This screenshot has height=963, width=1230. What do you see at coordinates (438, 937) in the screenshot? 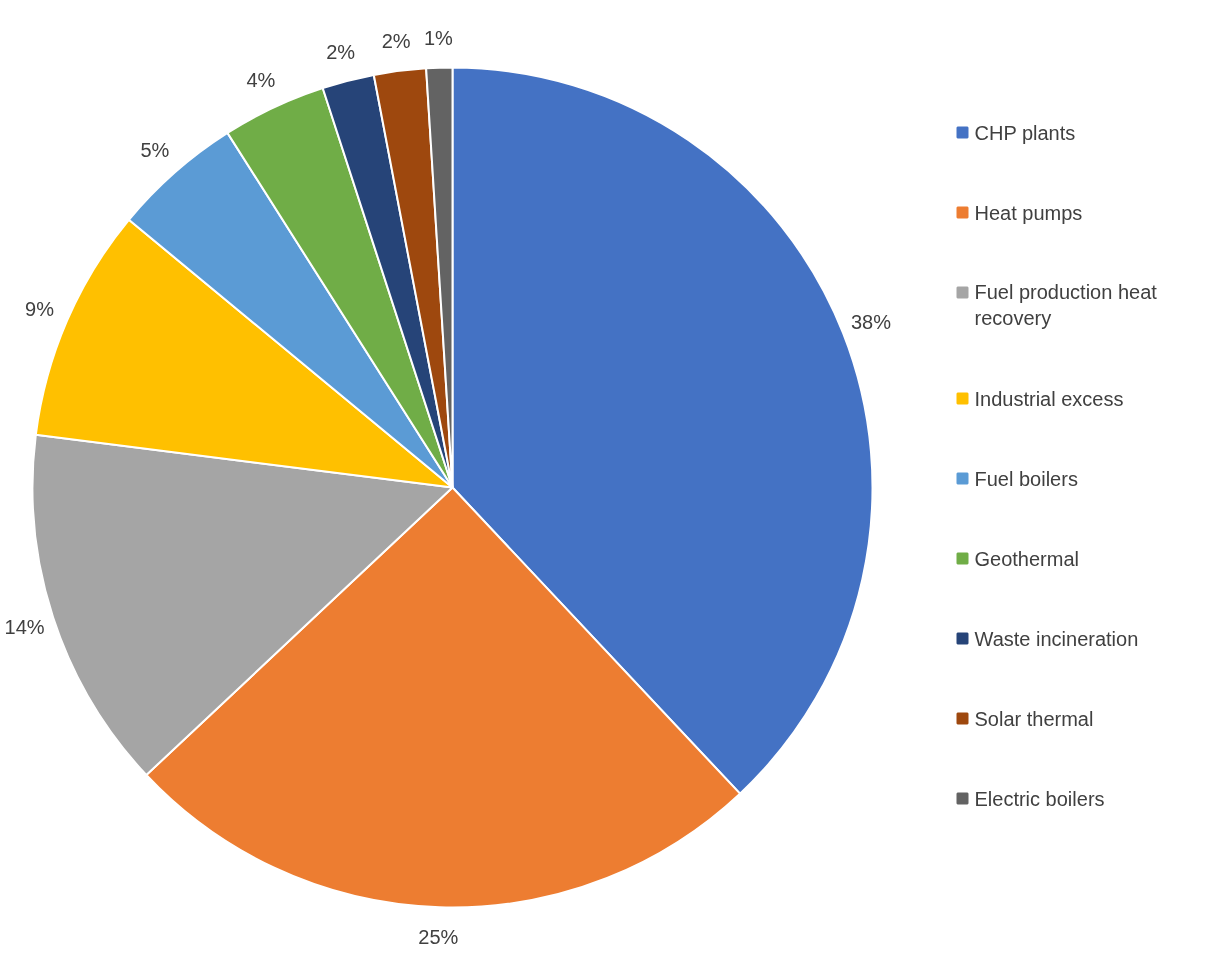
I see `data-label: 25%` at bounding box center [438, 937].